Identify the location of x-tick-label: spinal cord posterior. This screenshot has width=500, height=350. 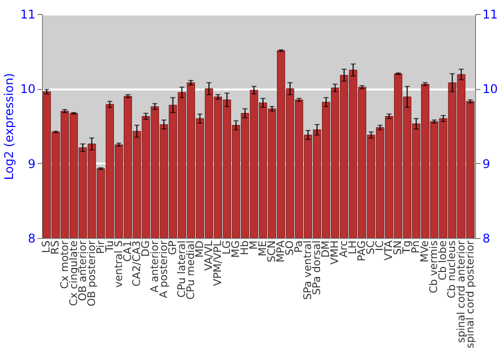
(470, 294).